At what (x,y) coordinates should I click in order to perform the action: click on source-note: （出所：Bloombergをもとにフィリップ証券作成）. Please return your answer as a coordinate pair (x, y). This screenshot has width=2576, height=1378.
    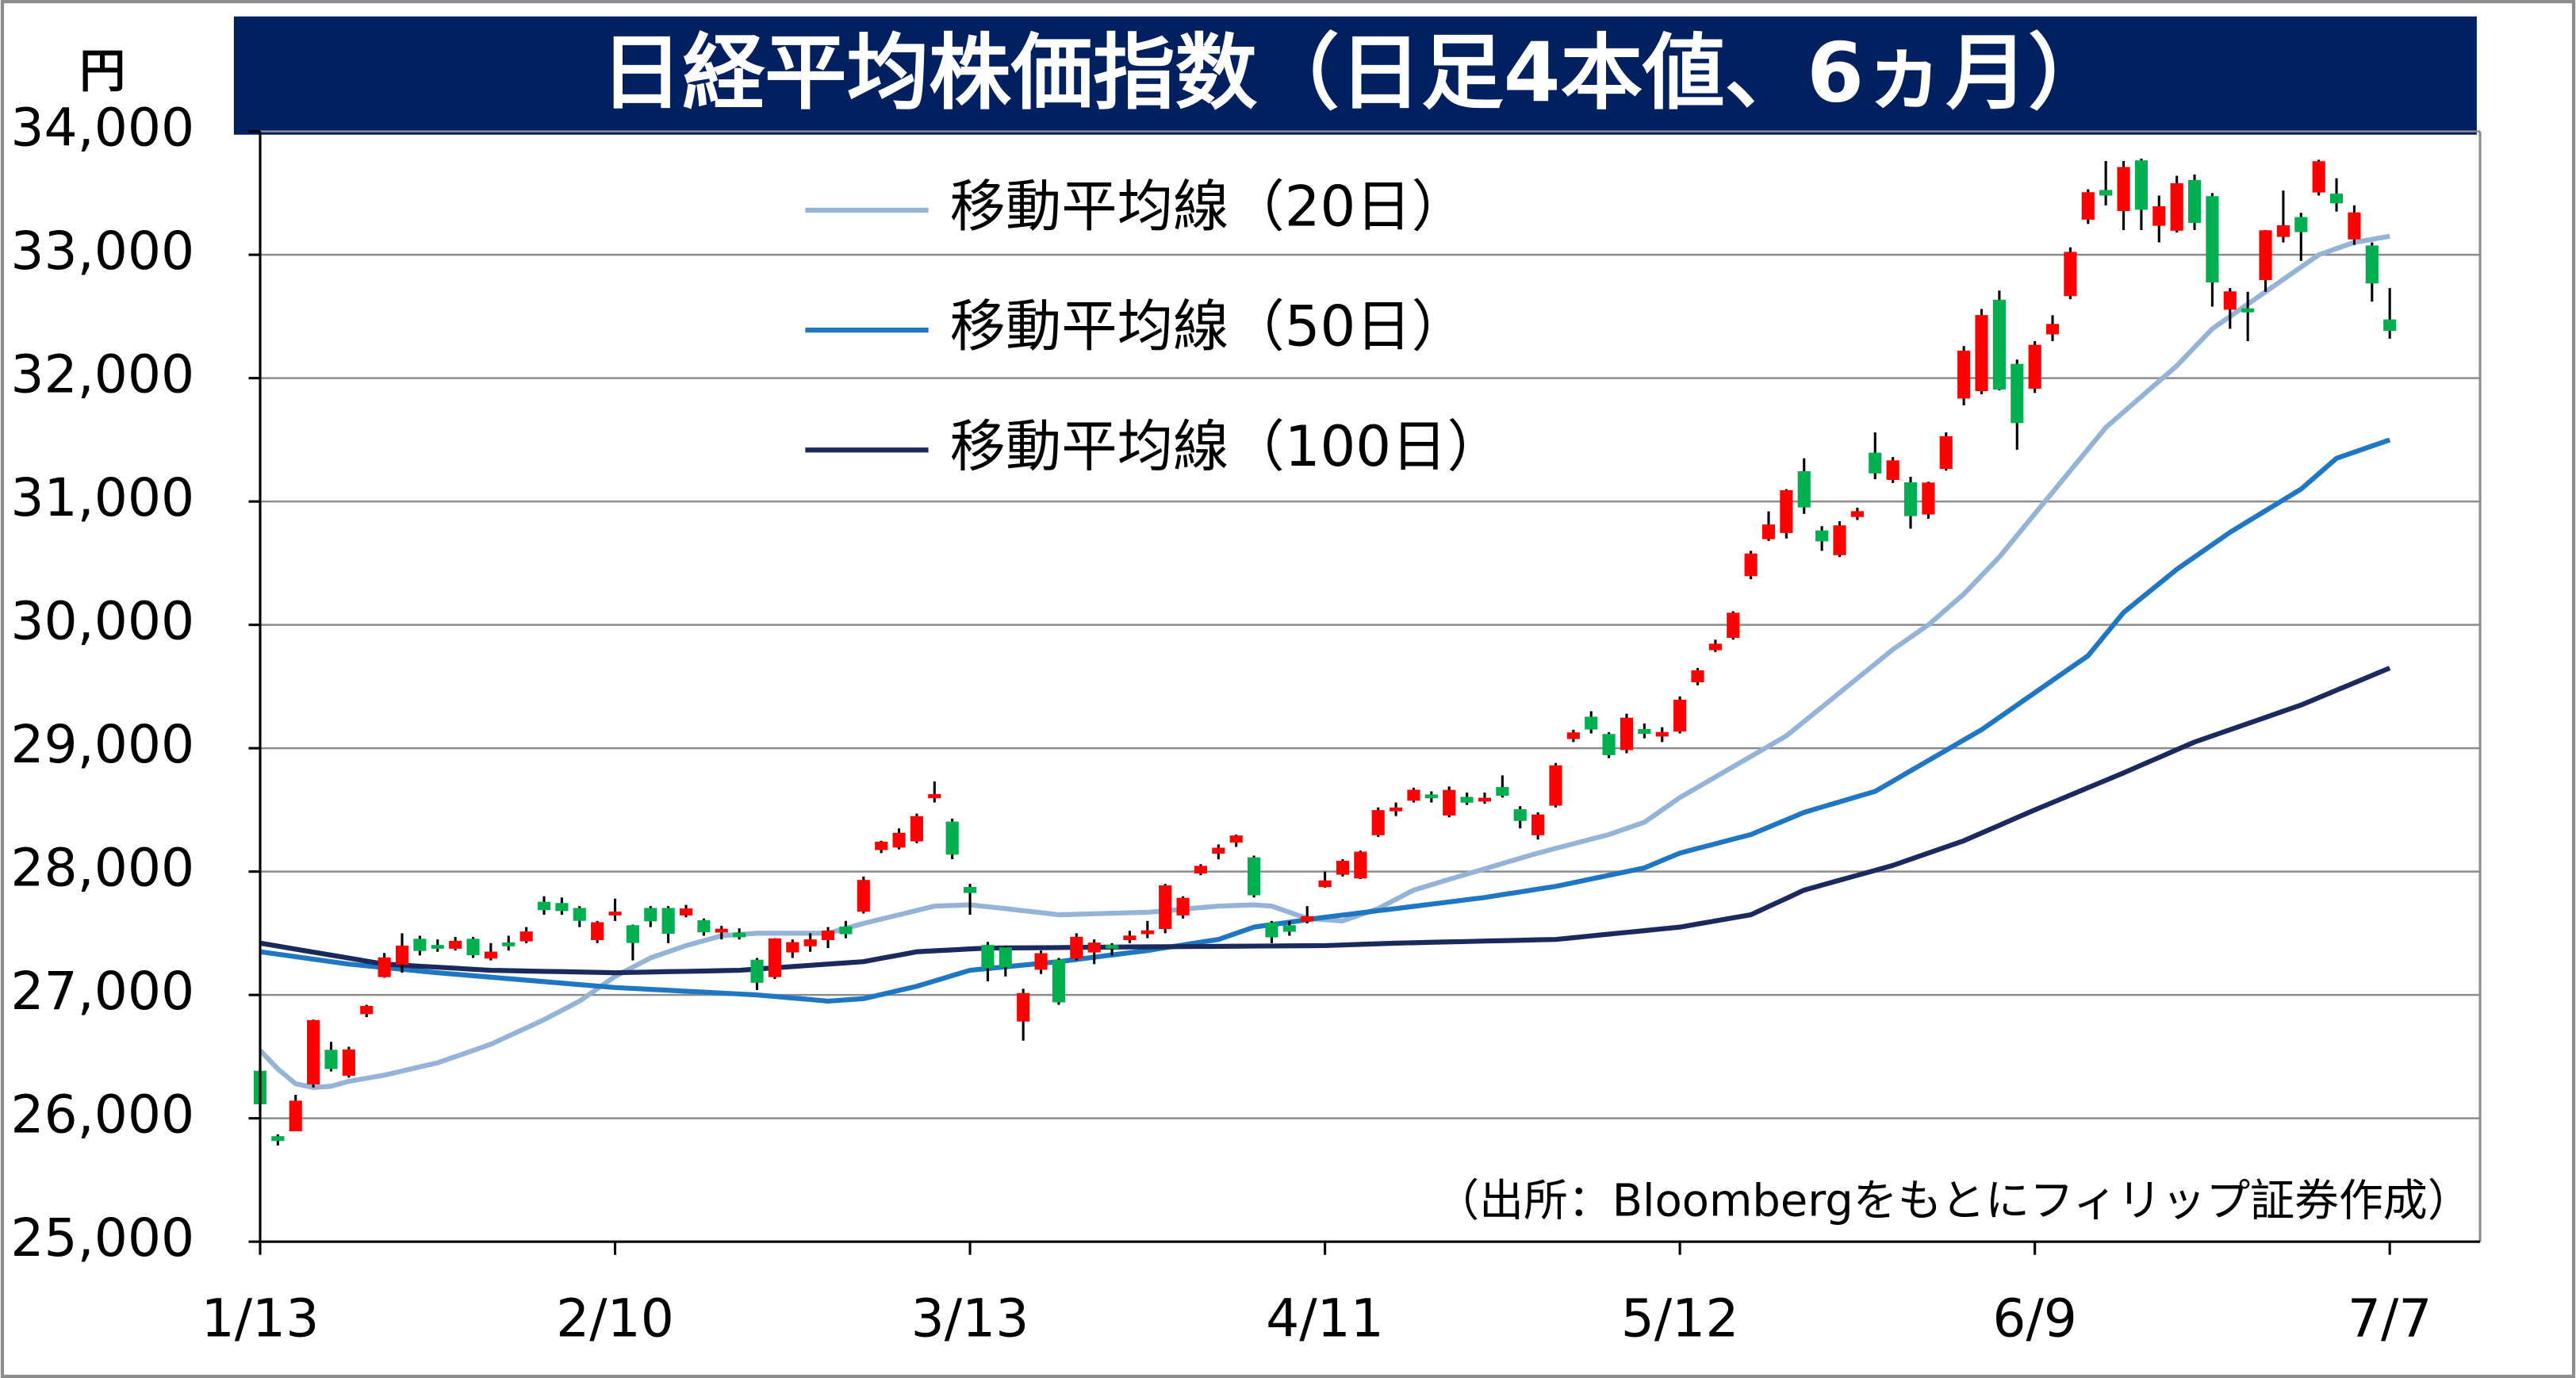
    Looking at the image, I should click on (1953, 1201).